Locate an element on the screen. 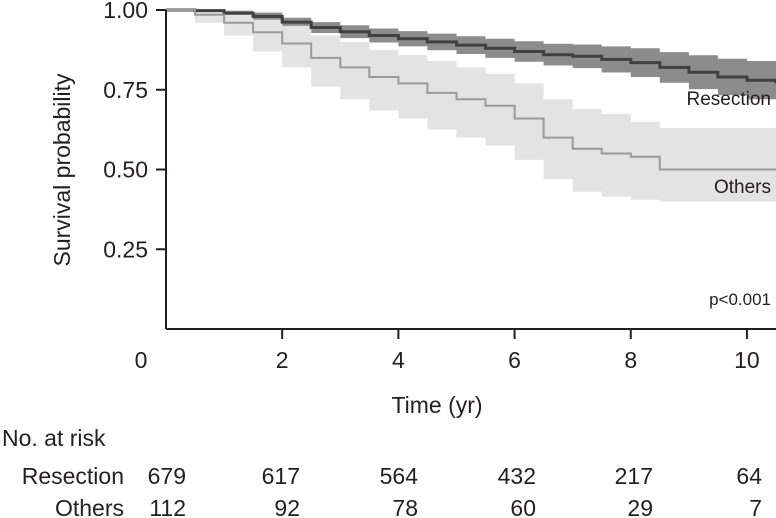  x-tick-label: 10 is located at coordinates (747, 360).